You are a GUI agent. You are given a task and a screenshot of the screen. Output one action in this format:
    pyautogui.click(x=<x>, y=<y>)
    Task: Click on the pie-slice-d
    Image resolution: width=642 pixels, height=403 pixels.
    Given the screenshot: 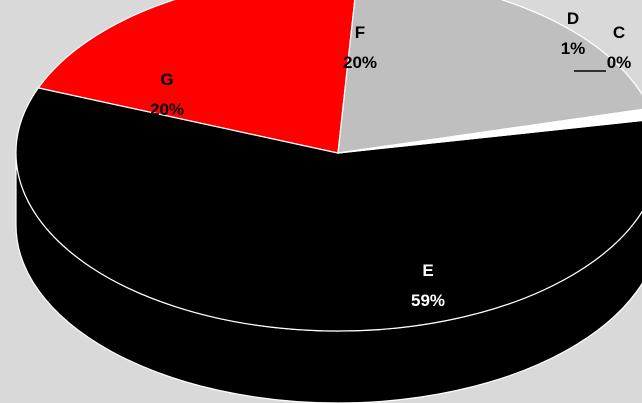 What is the action you would take?
    pyautogui.click(x=489, y=131)
    